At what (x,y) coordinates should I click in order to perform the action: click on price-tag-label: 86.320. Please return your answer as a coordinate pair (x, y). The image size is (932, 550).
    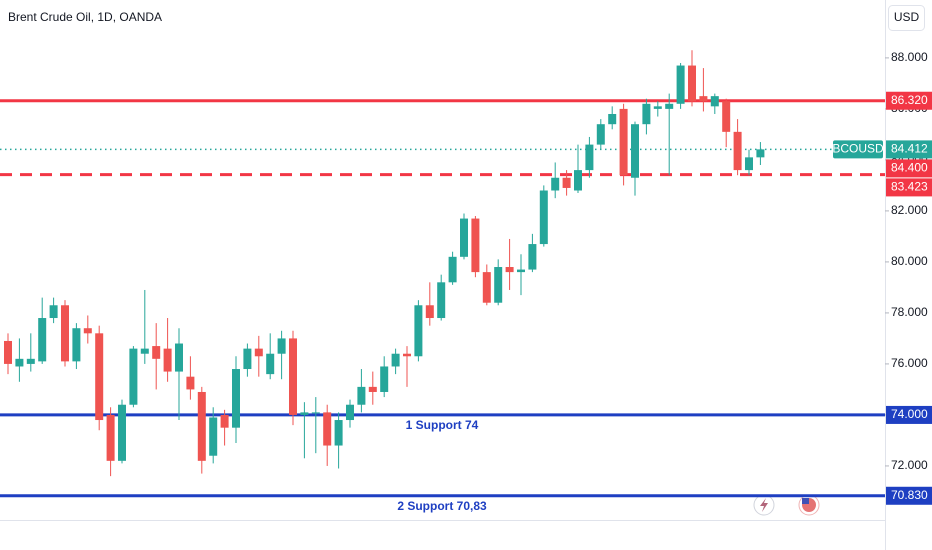
    Looking at the image, I should click on (909, 100).